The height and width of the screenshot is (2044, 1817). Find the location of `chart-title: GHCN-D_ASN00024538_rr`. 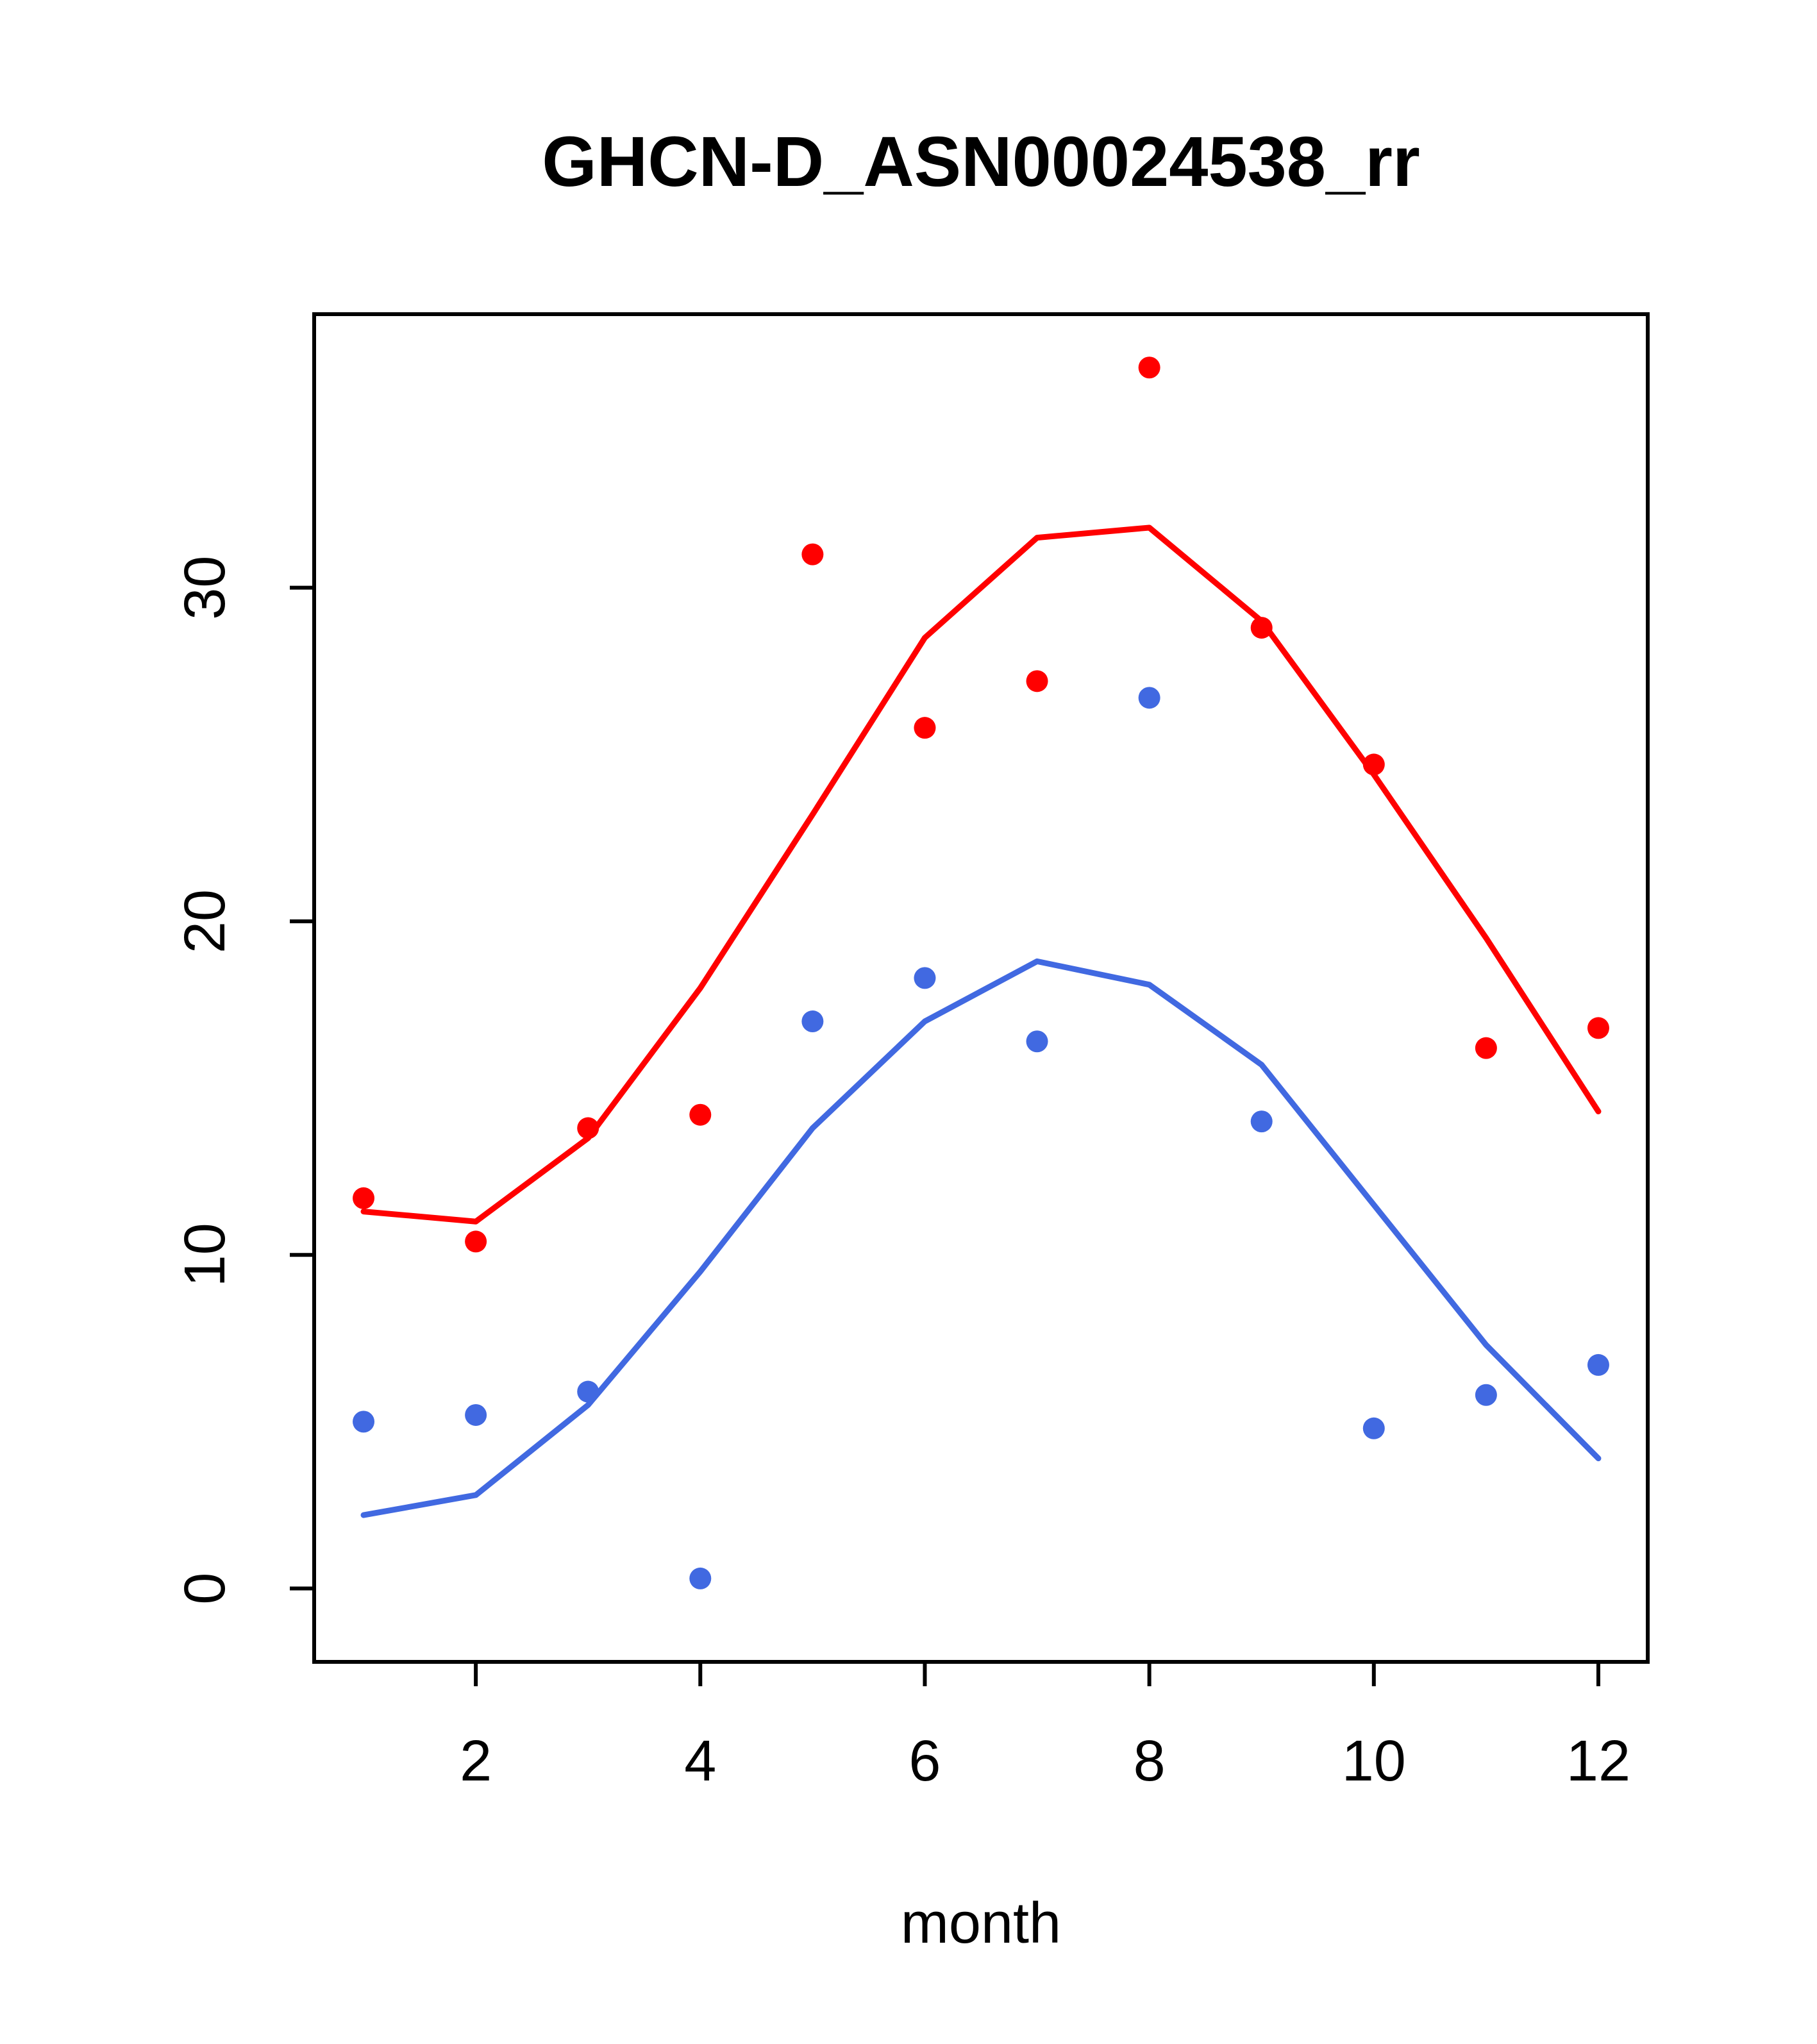

chart-title: GHCN-D_ASN00024538_rr is located at coordinates (981, 161).